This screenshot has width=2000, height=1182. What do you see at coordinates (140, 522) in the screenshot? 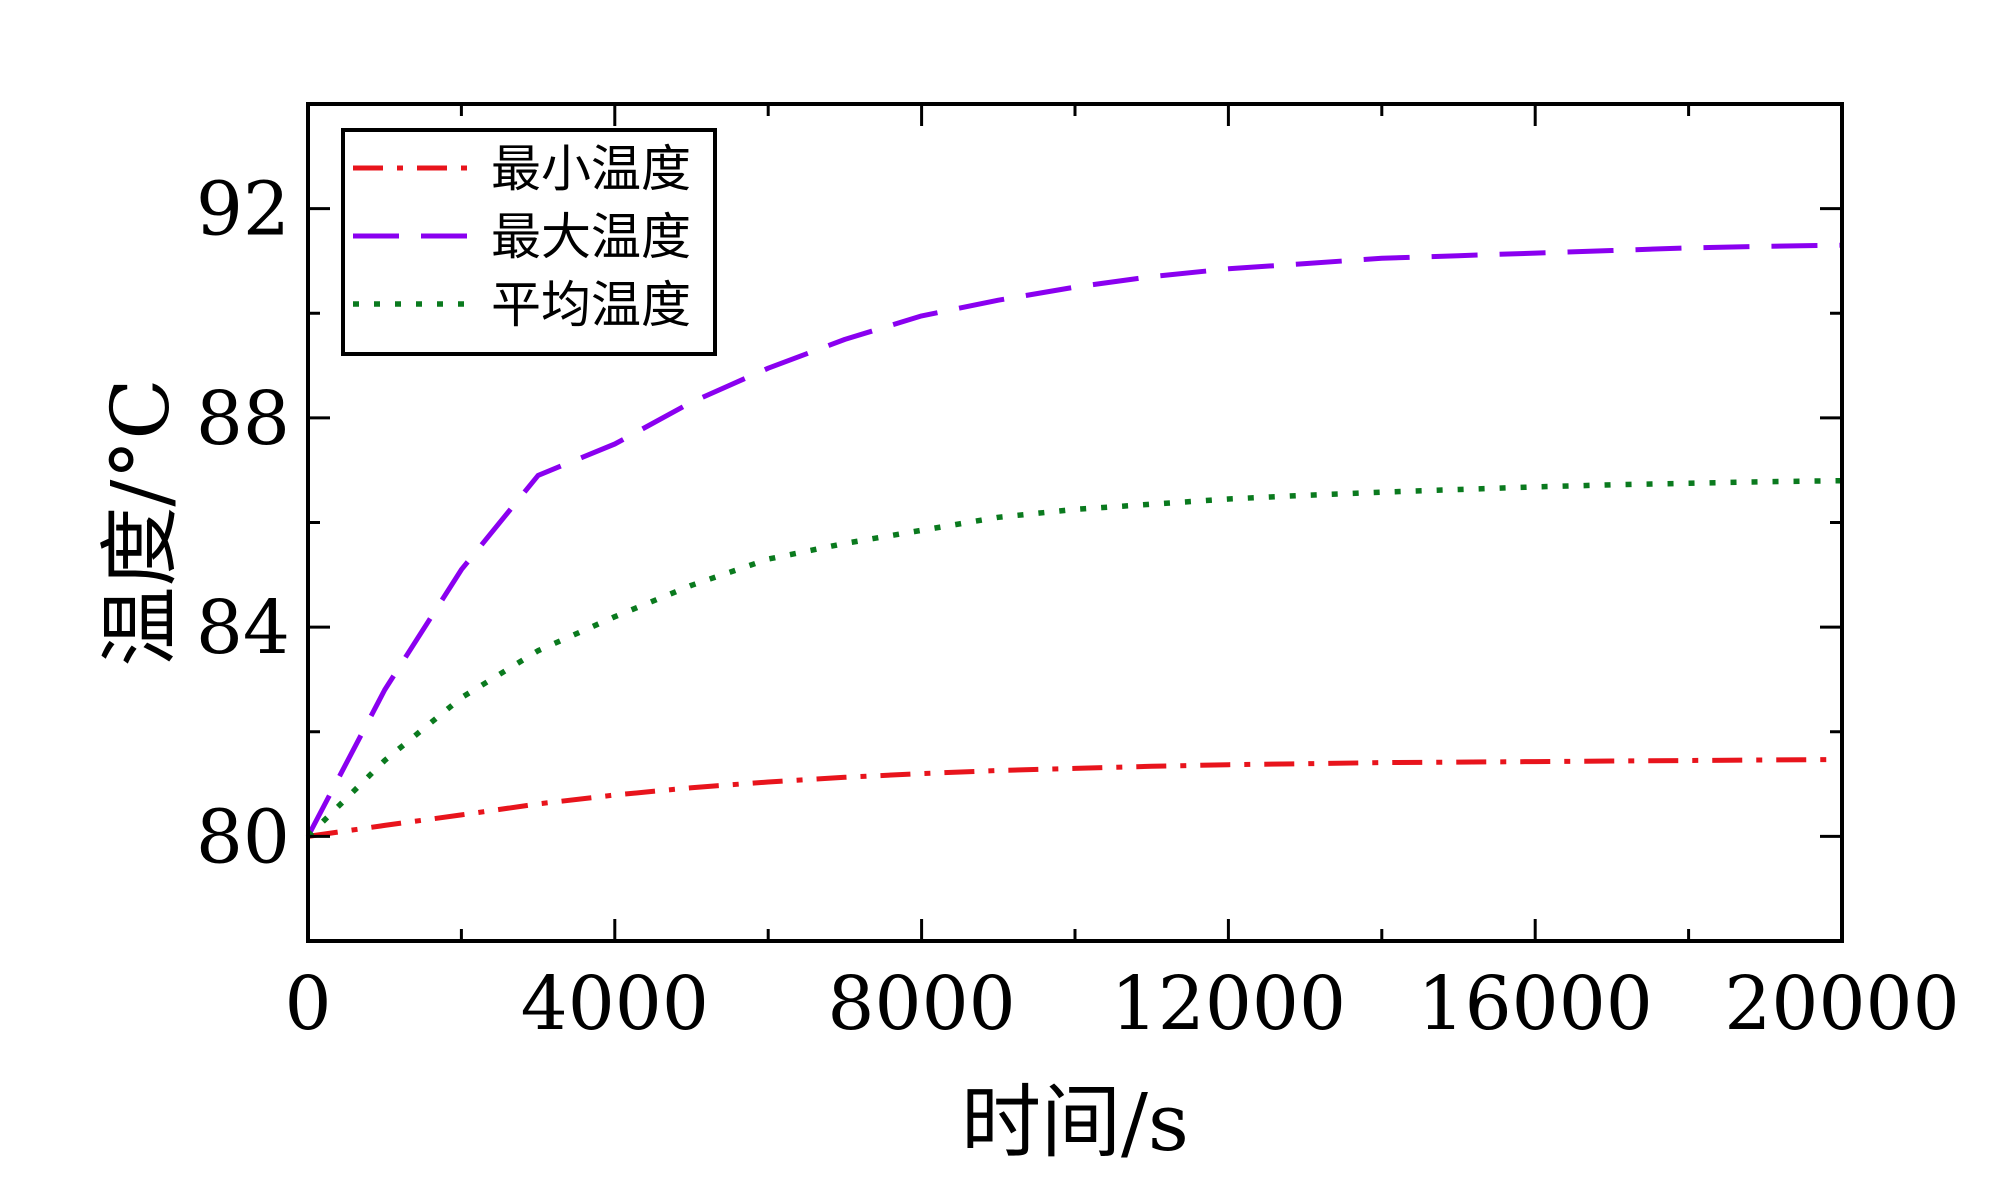
I see `y-axis-title: 温度/°C` at bounding box center [140, 522].